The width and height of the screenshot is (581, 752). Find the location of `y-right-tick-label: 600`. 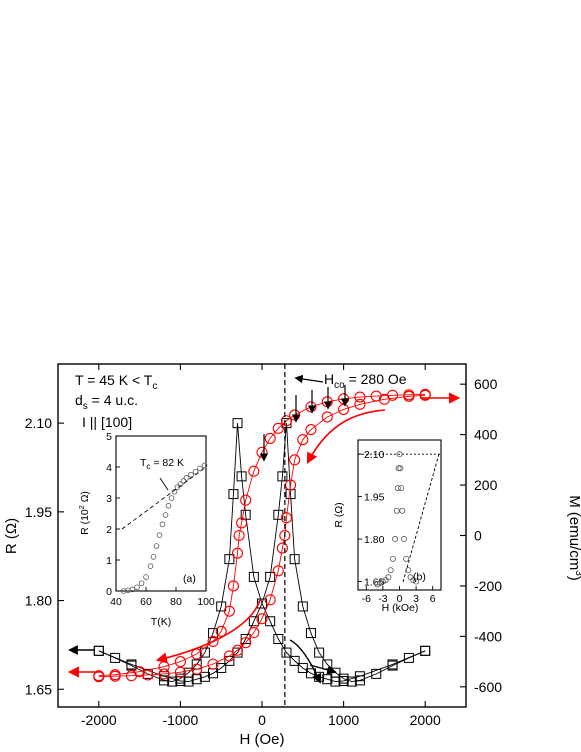

y-right-tick-label: 600 is located at coordinates (486, 384).